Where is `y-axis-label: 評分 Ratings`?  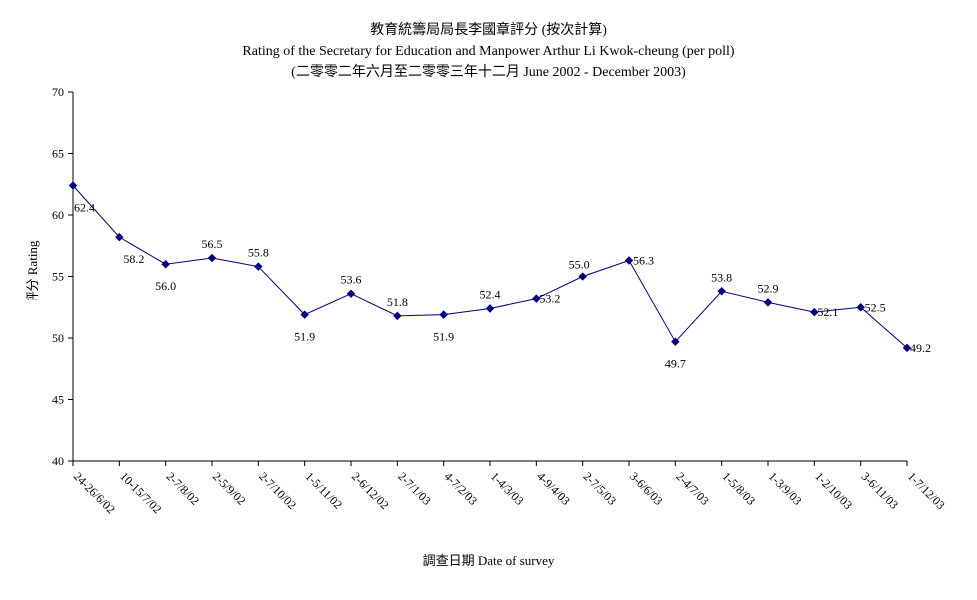 y-axis-label: 評分 Ratings is located at coordinates (32, 270).